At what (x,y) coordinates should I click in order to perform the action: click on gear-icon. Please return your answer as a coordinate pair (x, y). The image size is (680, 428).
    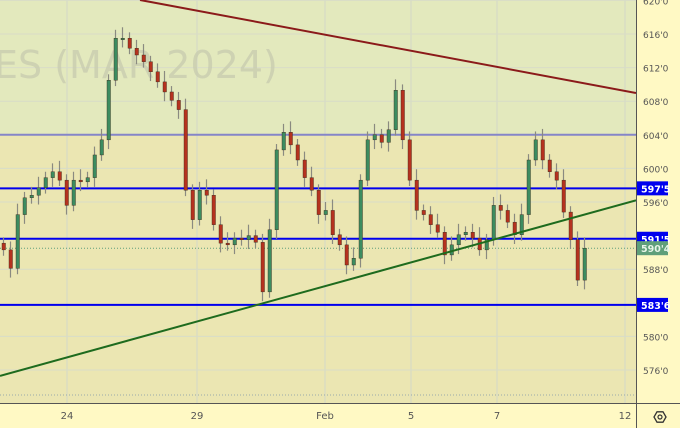
    Looking at the image, I should click on (660, 417).